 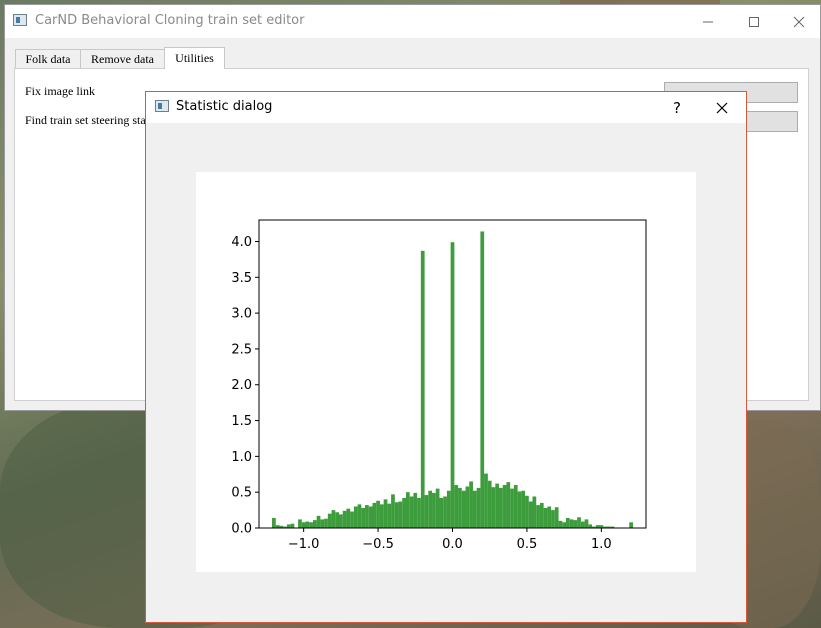 I want to click on y-tick-label: 2.0, so click(x=241, y=385).